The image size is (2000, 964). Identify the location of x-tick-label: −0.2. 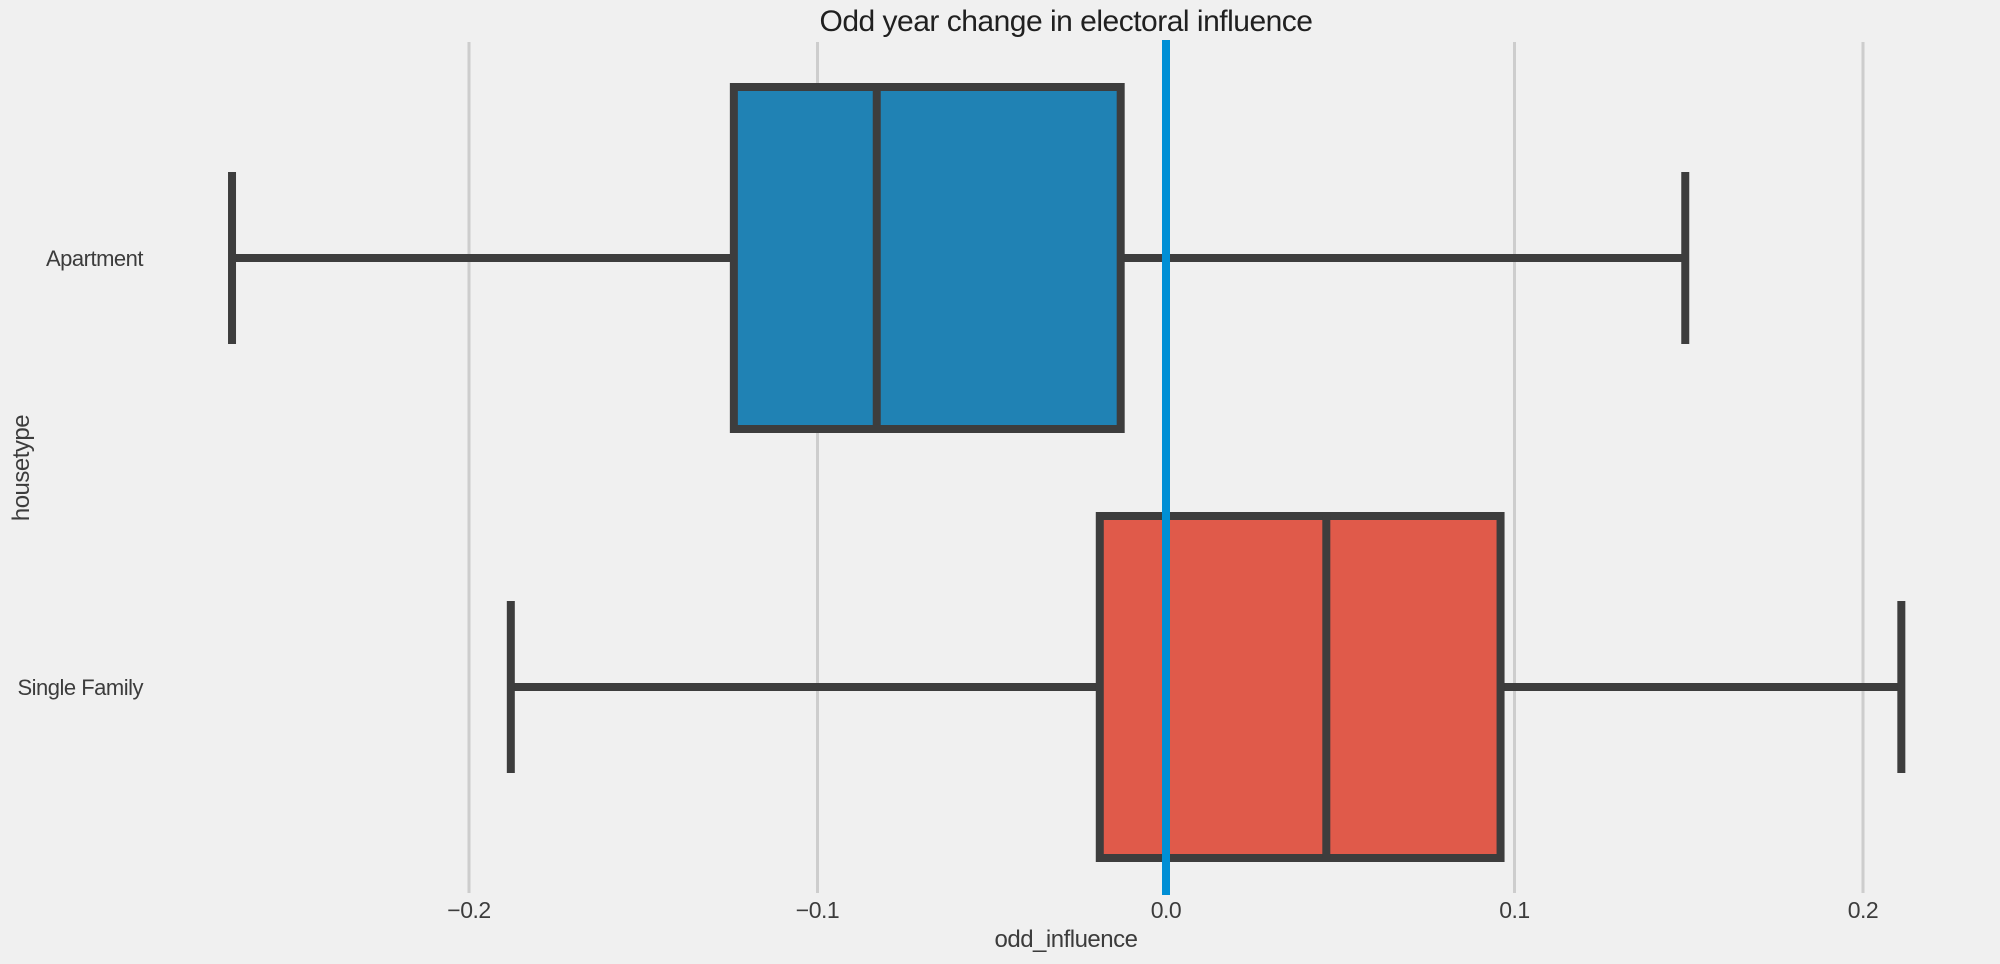
(468, 910).